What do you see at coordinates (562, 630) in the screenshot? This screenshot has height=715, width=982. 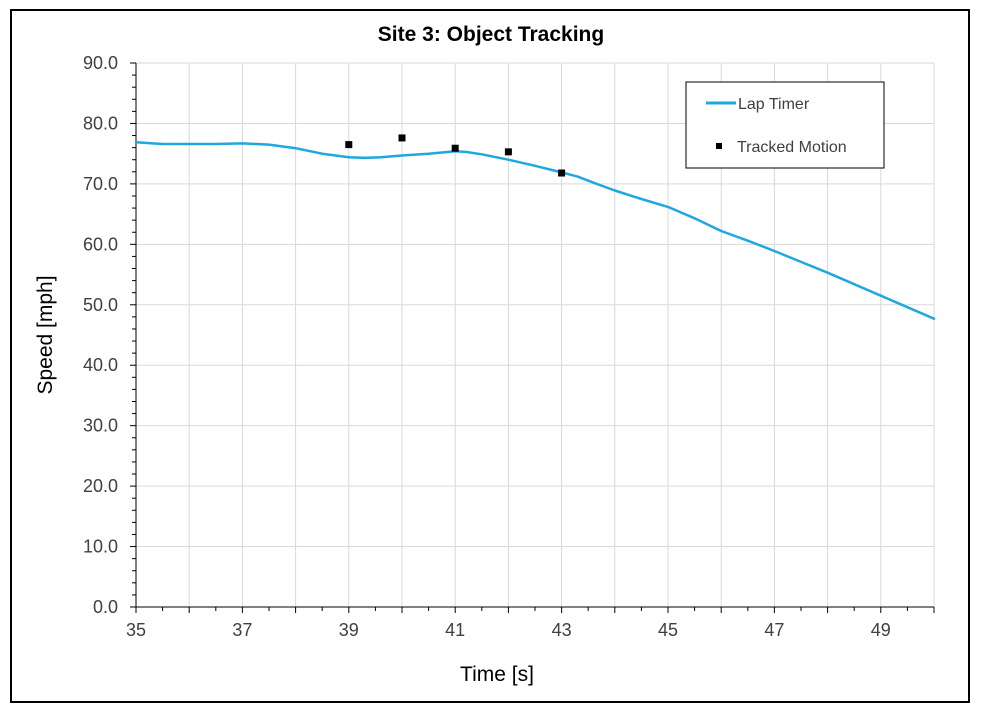 I see `x-tick-label: 43` at bounding box center [562, 630].